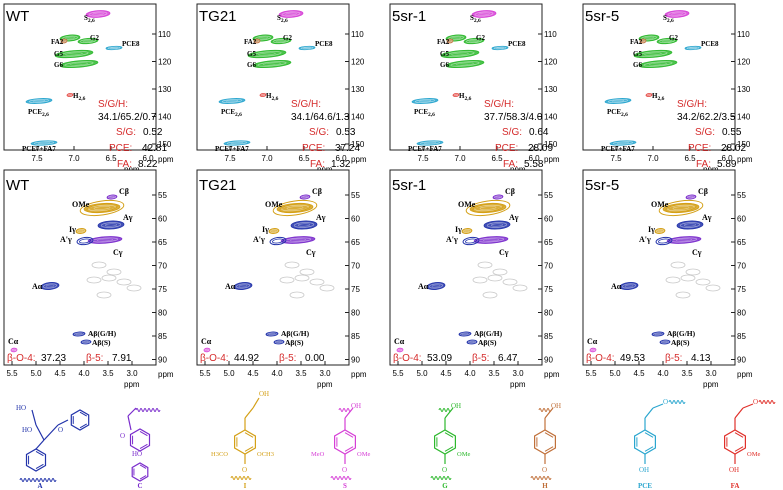 This screenshot has width=783, height=490. What do you see at coordinates (162, 195) in the screenshot?
I see `y-tick-label: 55` at bounding box center [162, 195].